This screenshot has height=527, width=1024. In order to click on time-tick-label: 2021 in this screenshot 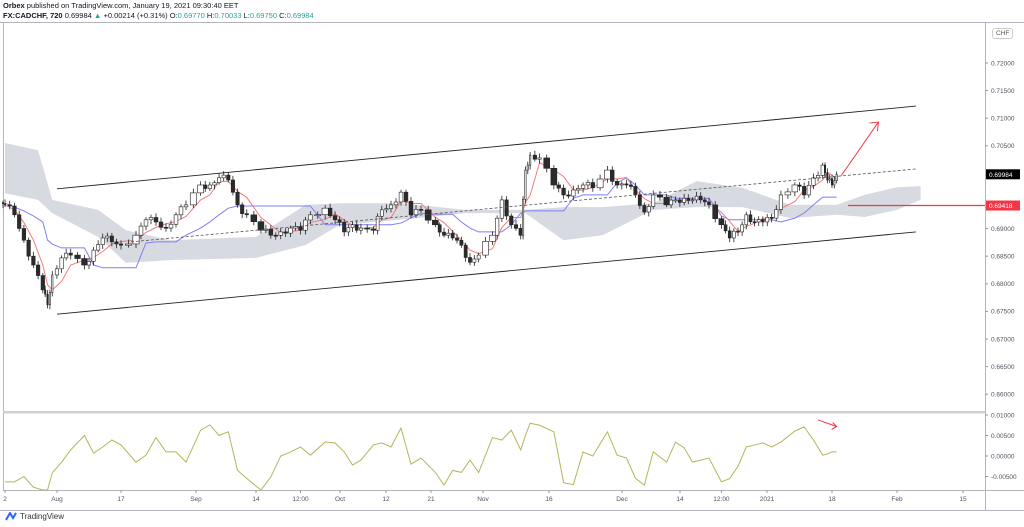, I will do `click(767, 499)`.